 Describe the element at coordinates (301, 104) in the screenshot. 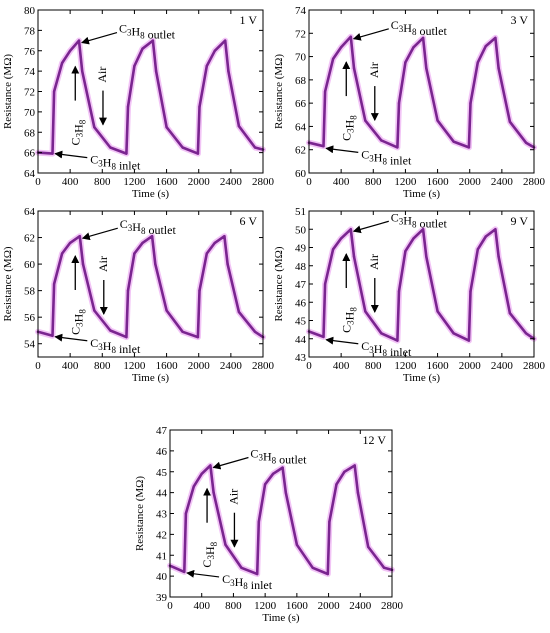

I see `y-tick-label: 66` at that location.